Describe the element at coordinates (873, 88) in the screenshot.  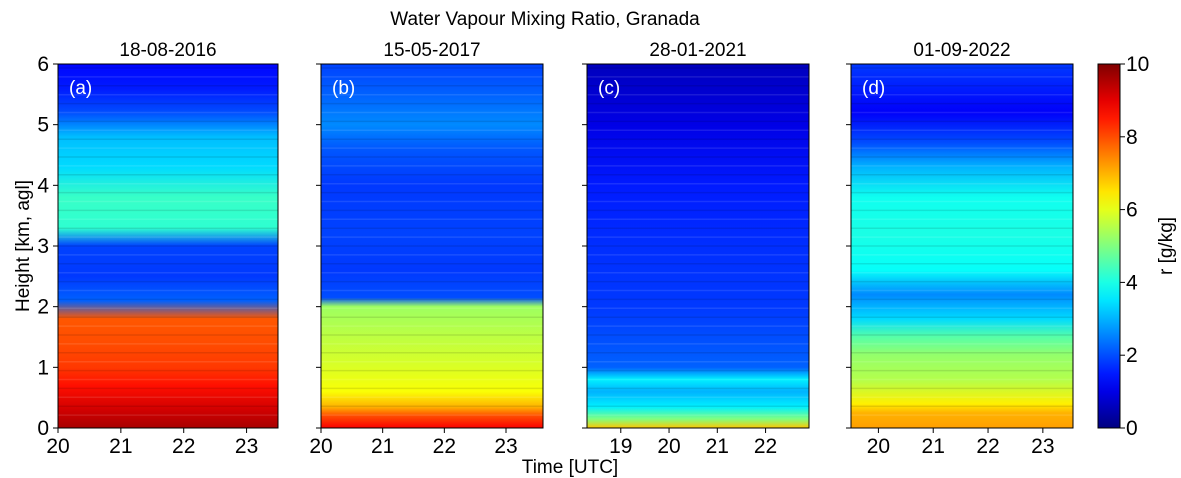
I see `panel-label: (d)` at that location.